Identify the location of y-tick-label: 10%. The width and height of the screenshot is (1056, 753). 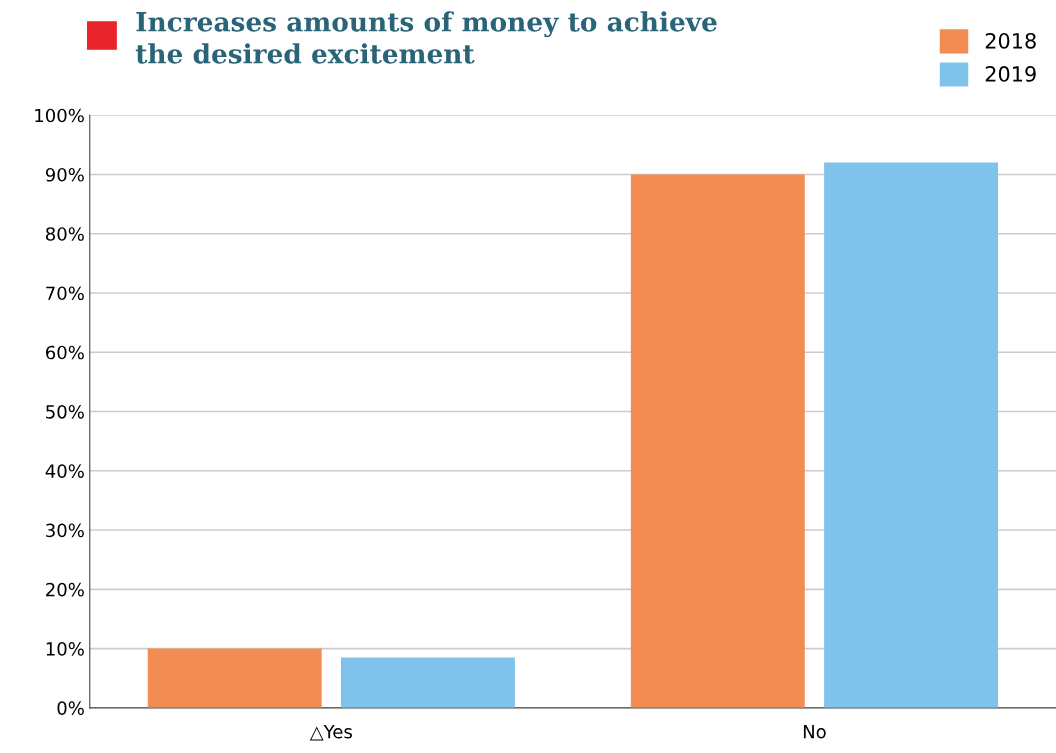
(65, 649).